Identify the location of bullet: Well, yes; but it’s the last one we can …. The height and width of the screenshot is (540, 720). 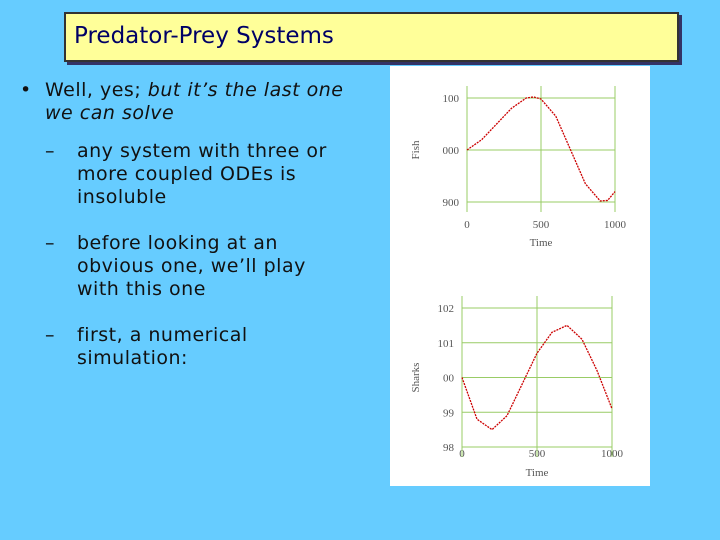
(195, 102).